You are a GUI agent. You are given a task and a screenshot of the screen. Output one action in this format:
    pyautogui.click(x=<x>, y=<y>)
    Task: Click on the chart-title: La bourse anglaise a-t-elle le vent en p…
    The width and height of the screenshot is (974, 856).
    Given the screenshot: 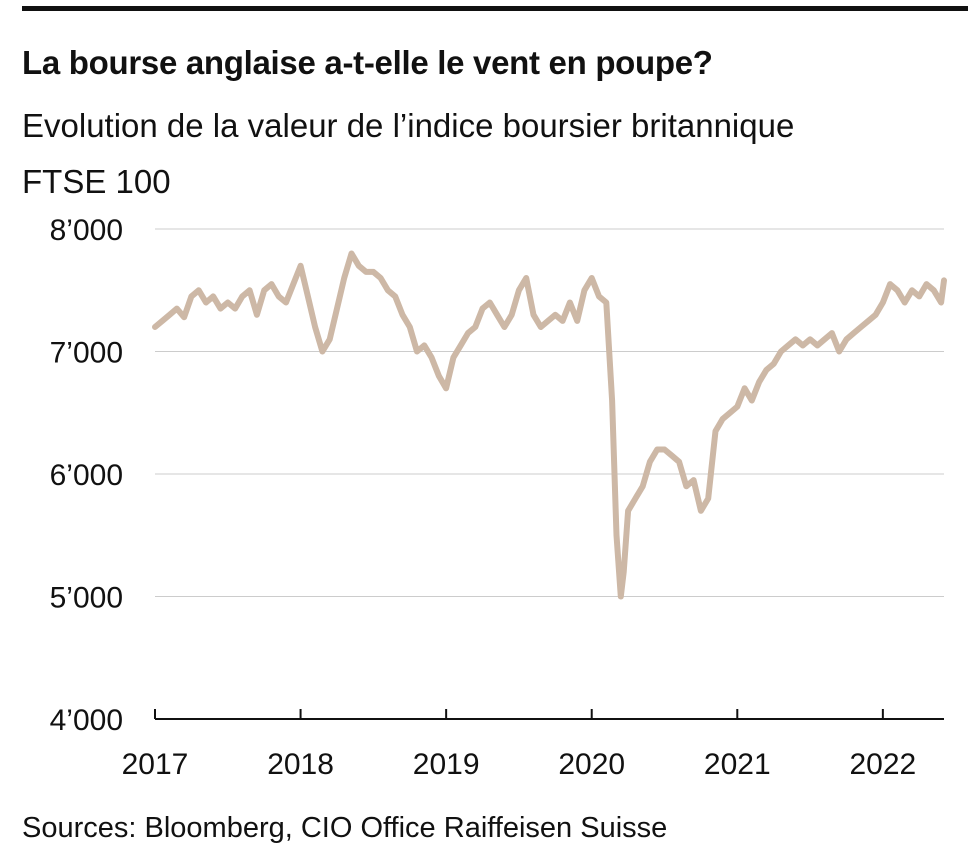 What is the action you would take?
    pyautogui.click(x=367, y=62)
    